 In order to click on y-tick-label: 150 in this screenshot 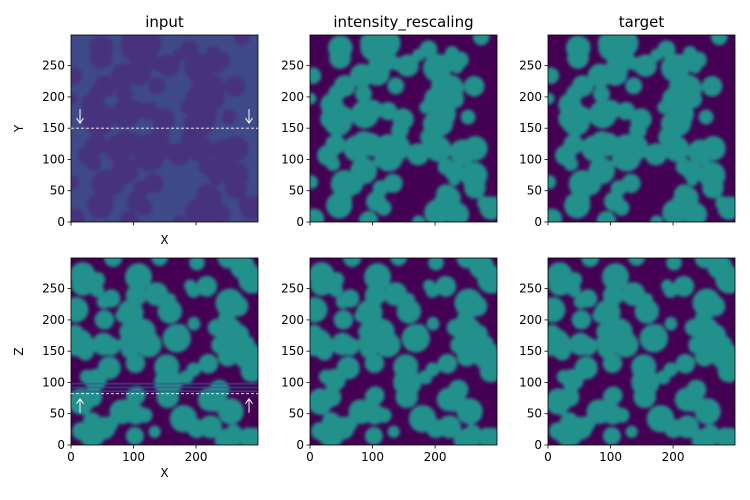, I will do `click(292, 128)`.